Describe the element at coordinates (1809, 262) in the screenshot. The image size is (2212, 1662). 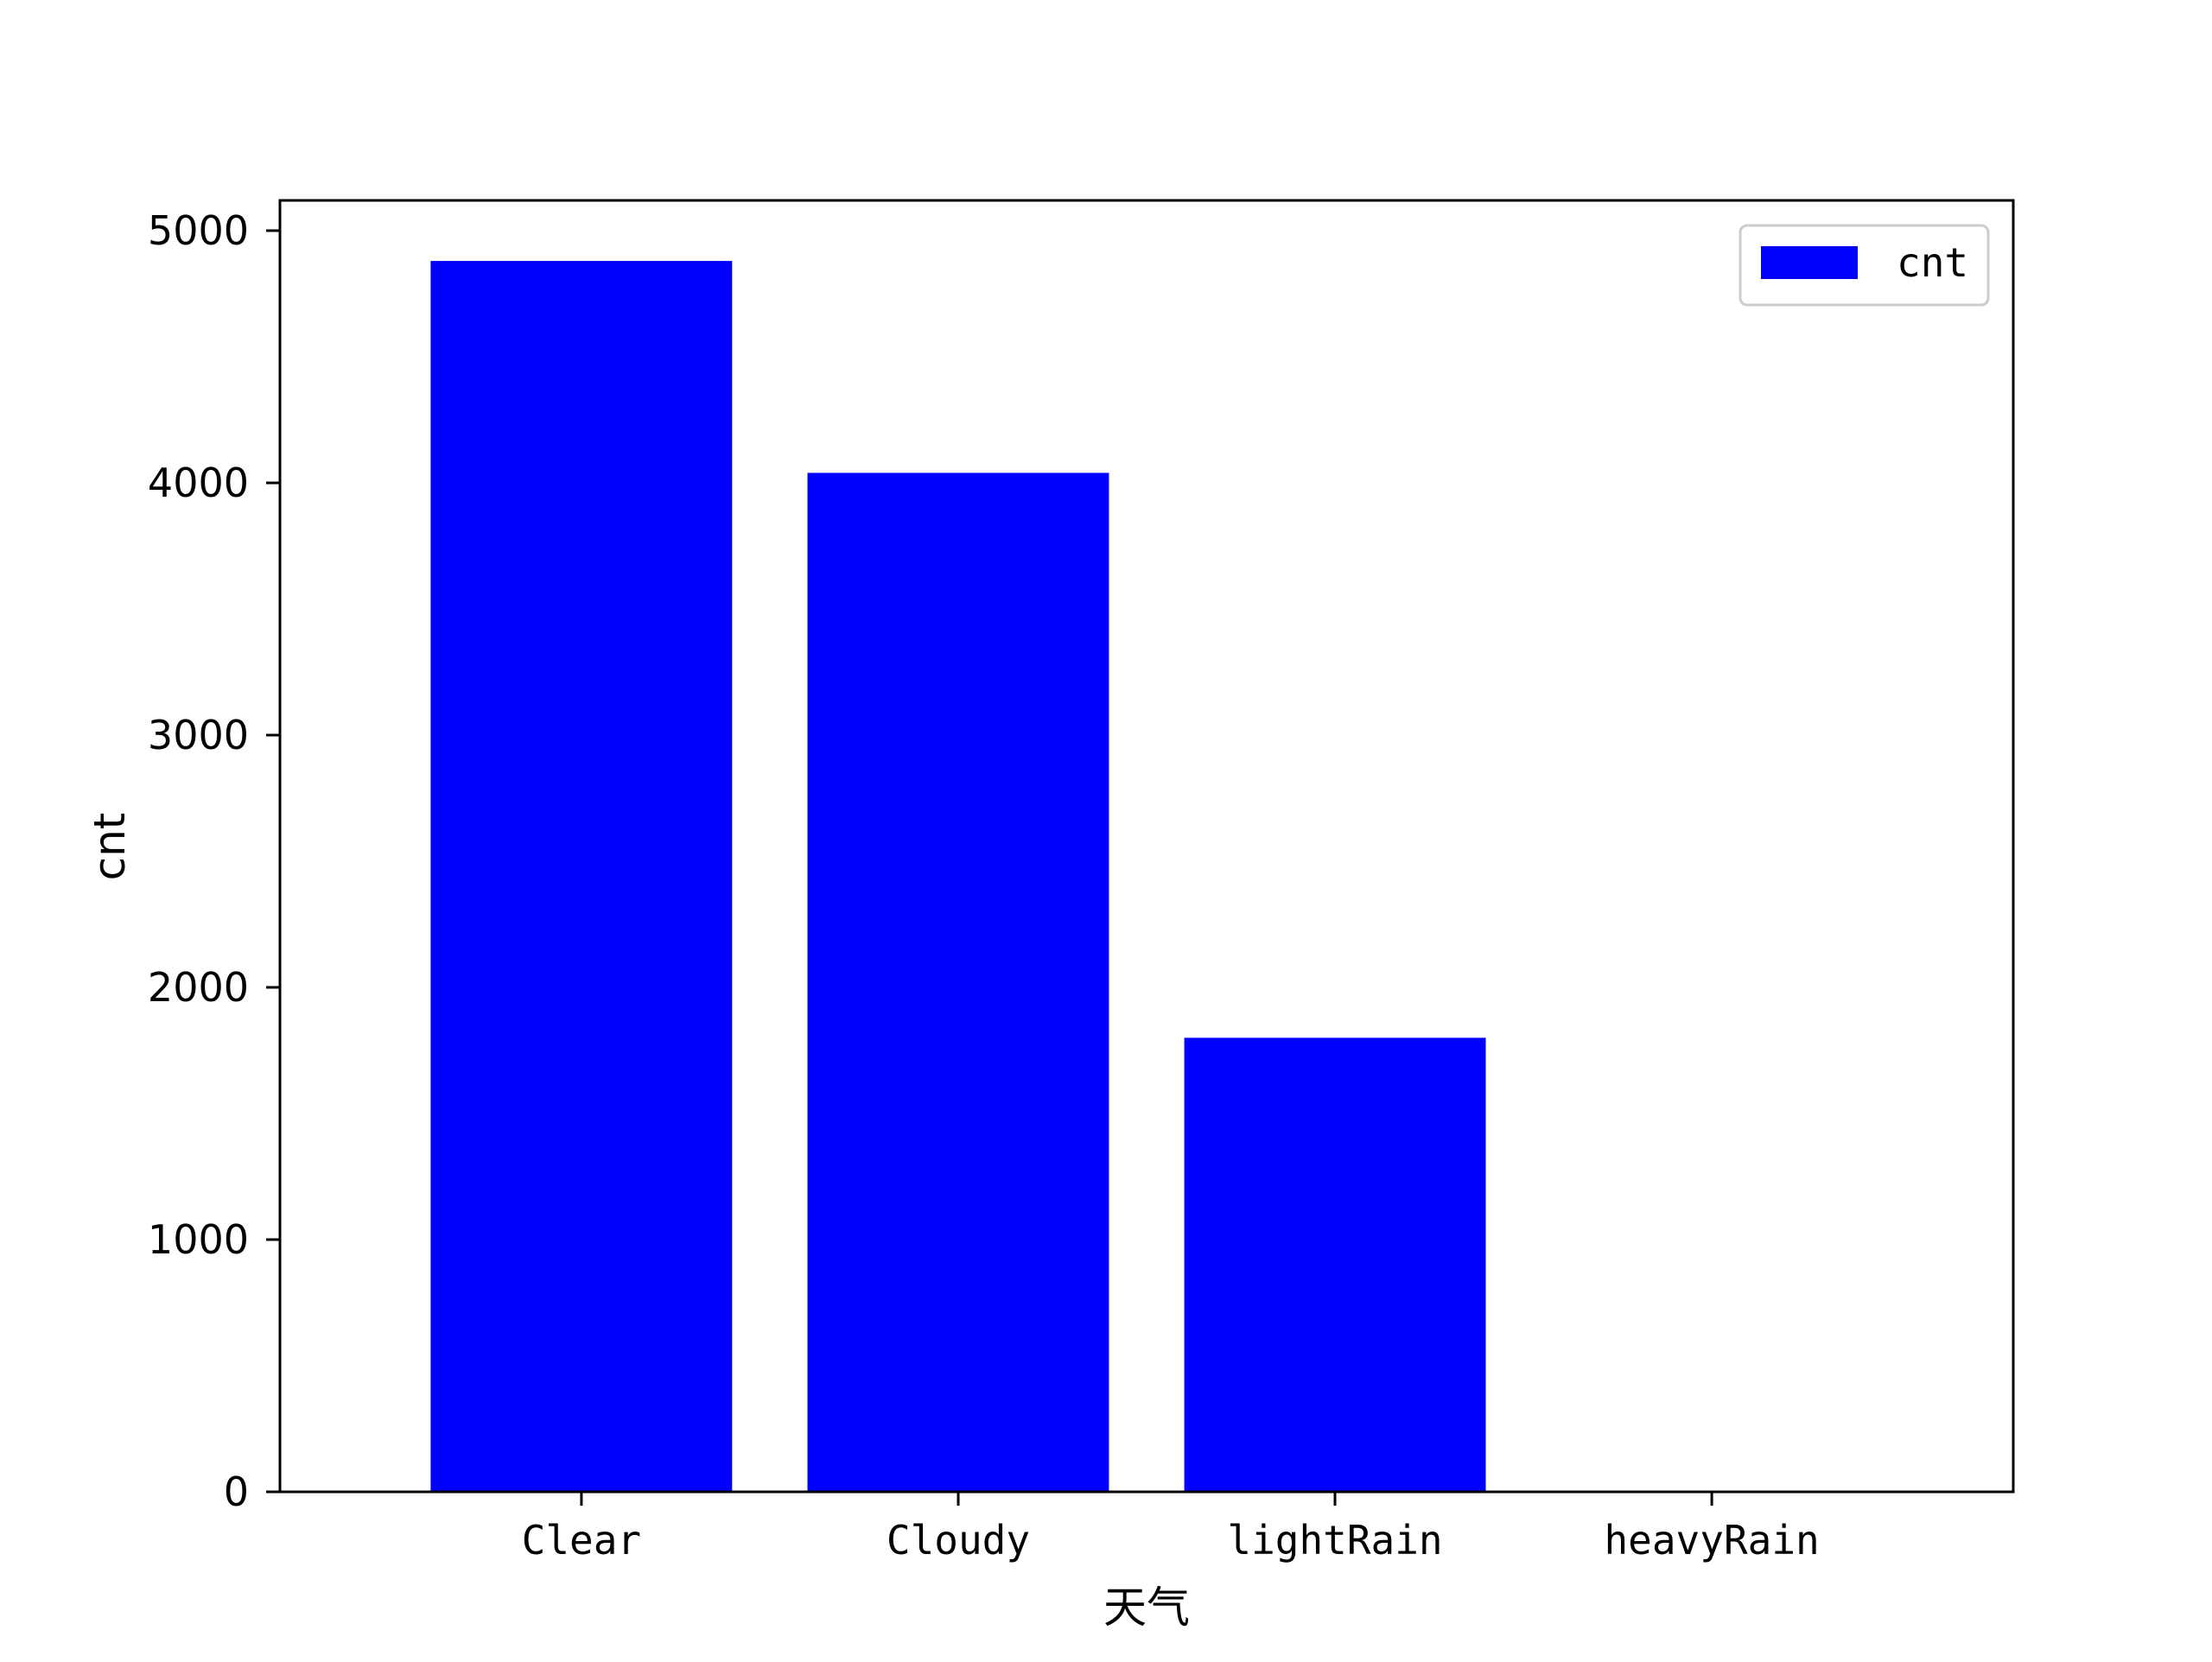
I see `legend-swatch` at that location.